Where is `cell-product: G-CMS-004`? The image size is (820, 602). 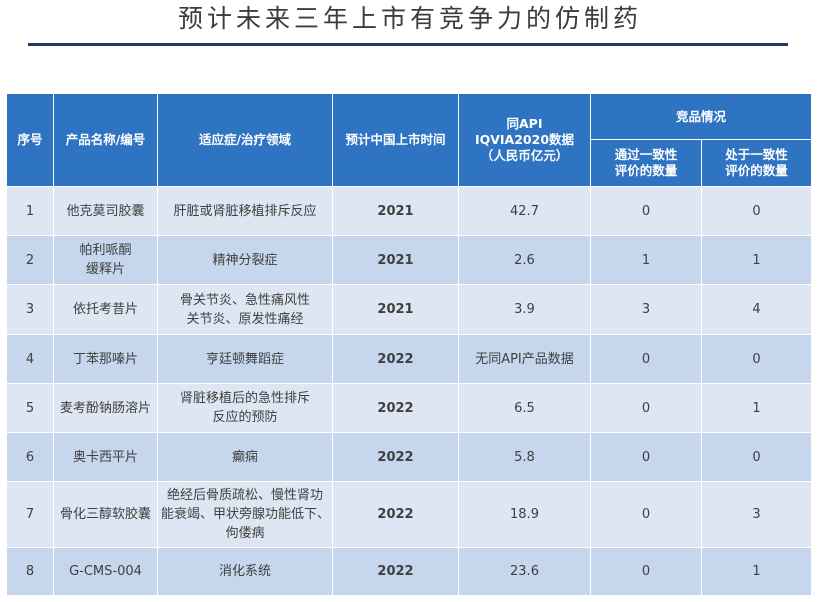
cell-product: G-CMS-004 is located at coordinates (105, 571).